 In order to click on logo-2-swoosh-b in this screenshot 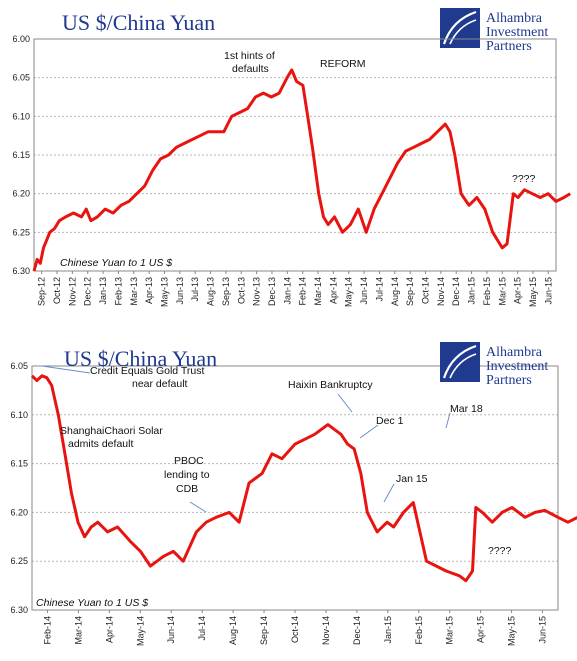, I will do `click(463, 366)`.